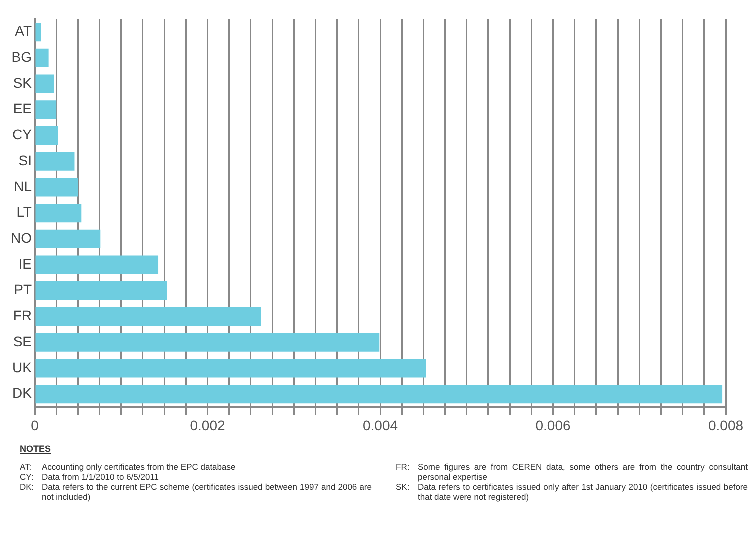  I want to click on x-tick-label: 0.002, so click(208, 425).